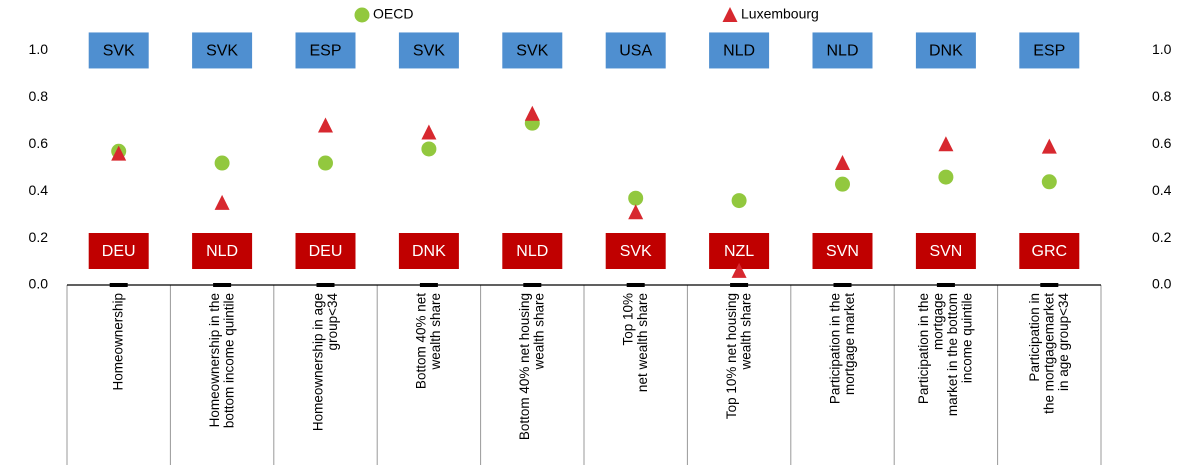 The image size is (1181, 474). What do you see at coordinates (1048, 353) in the screenshot?
I see `x-tick-label-line: the mortgagemarket` at bounding box center [1048, 353].